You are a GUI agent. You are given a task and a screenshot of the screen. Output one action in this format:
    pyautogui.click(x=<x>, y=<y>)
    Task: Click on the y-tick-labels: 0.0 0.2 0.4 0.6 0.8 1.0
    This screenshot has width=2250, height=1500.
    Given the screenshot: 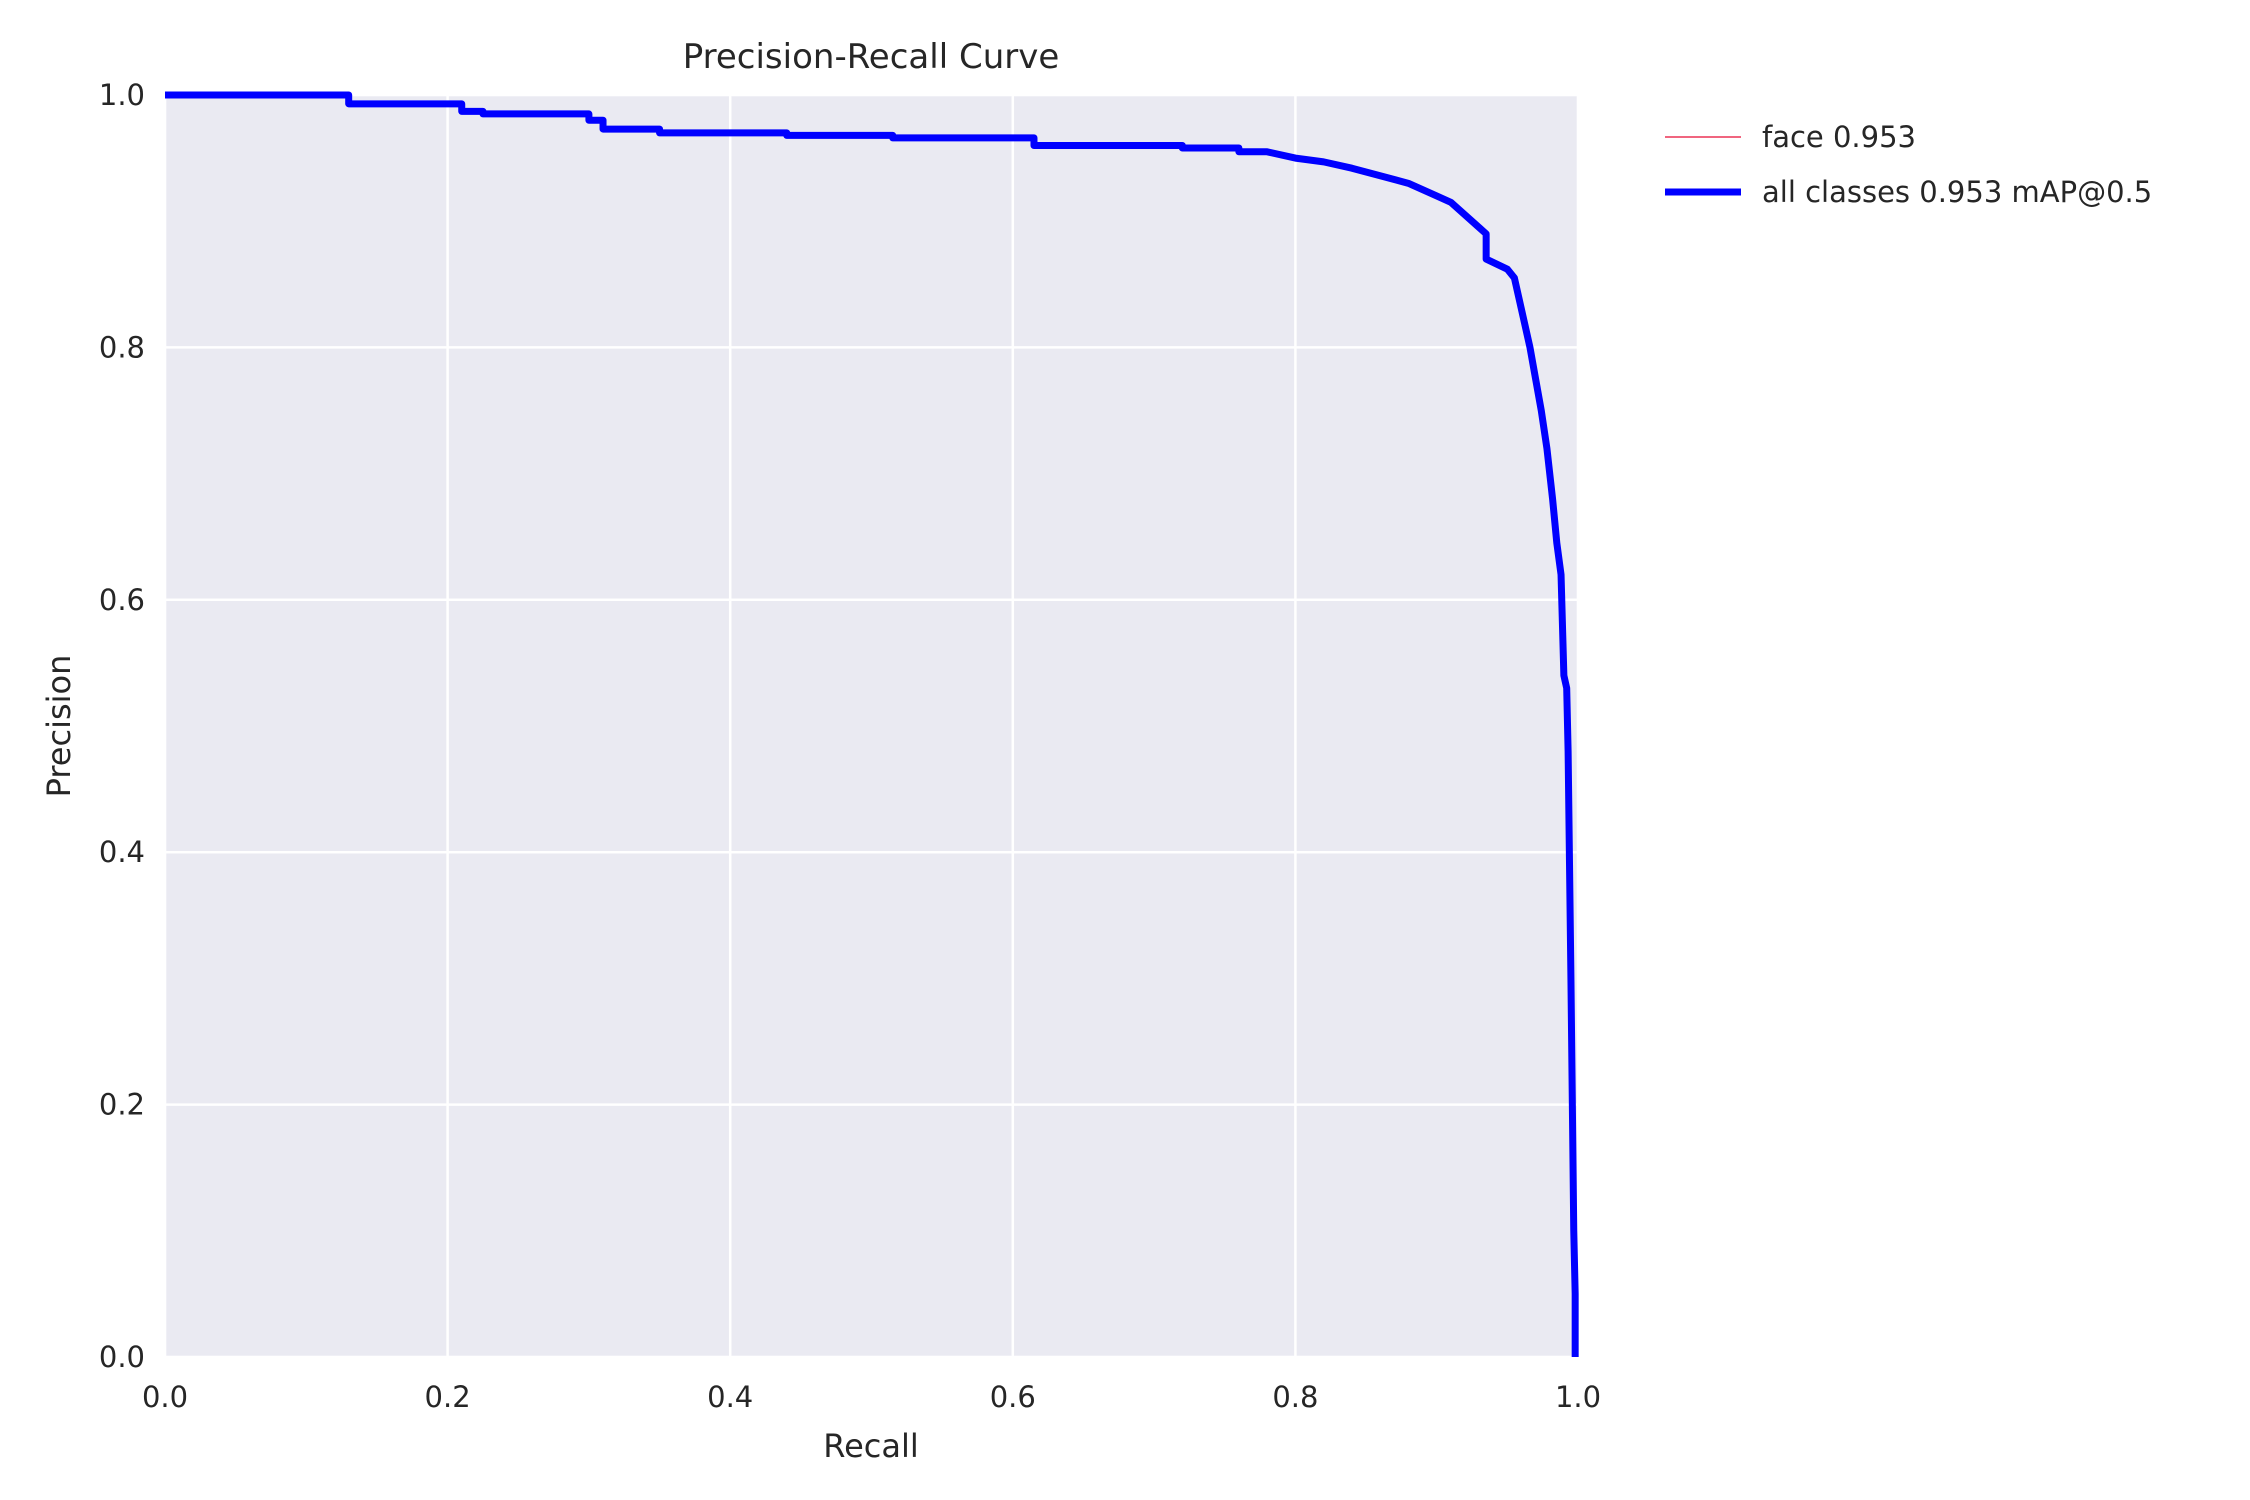 What is the action you would take?
    pyautogui.click(x=122, y=726)
    